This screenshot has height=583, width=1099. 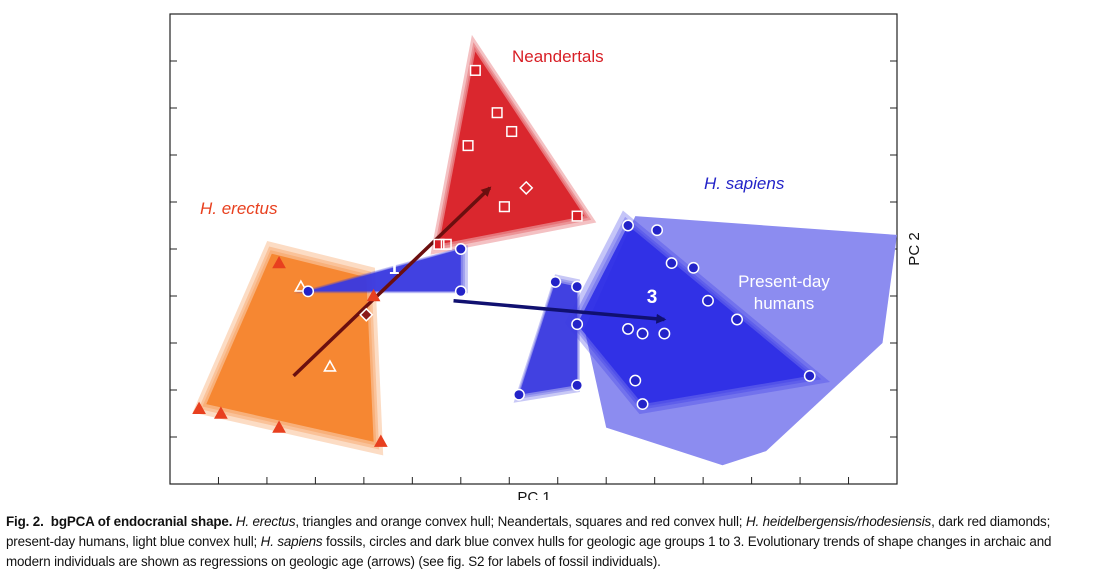 I want to click on label-neandertals: Neandertals, so click(x=558, y=56).